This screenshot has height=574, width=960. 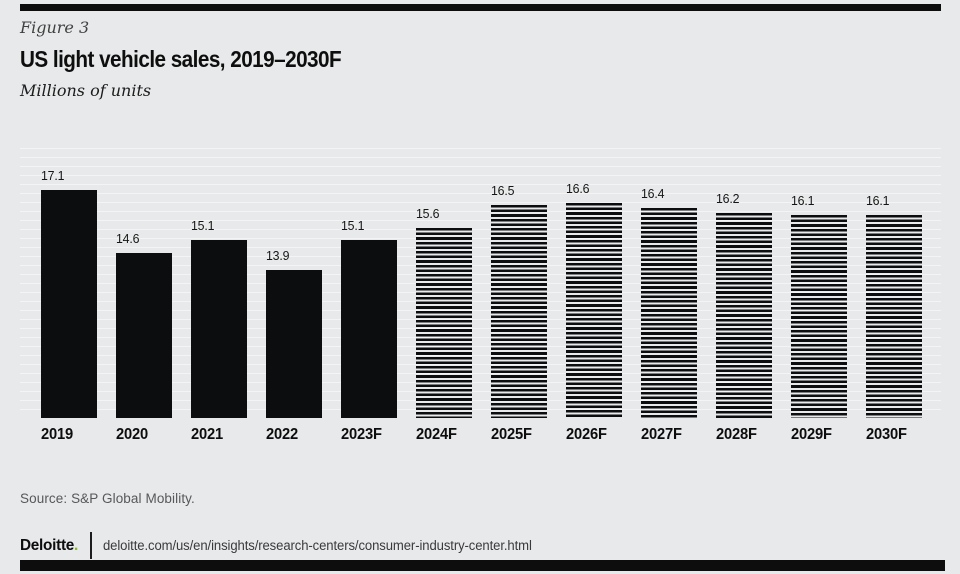 What do you see at coordinates (894, 316) in the screenshot?
I see `bar-2030F` at bounding box center [894, 316].